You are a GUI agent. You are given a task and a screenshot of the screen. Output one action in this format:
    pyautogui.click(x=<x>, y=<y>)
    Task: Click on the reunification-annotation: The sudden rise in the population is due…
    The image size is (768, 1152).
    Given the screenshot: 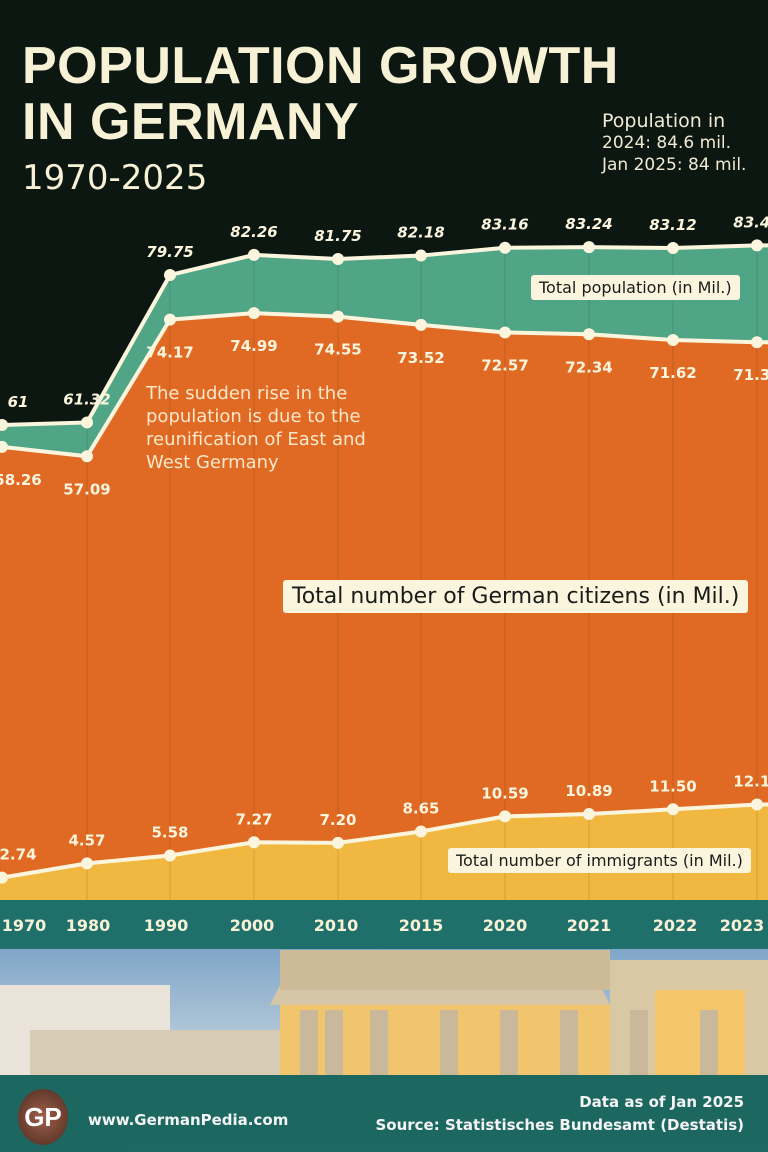 What is the action you would take?
    pyautogui.click(x=256, y=428)
    